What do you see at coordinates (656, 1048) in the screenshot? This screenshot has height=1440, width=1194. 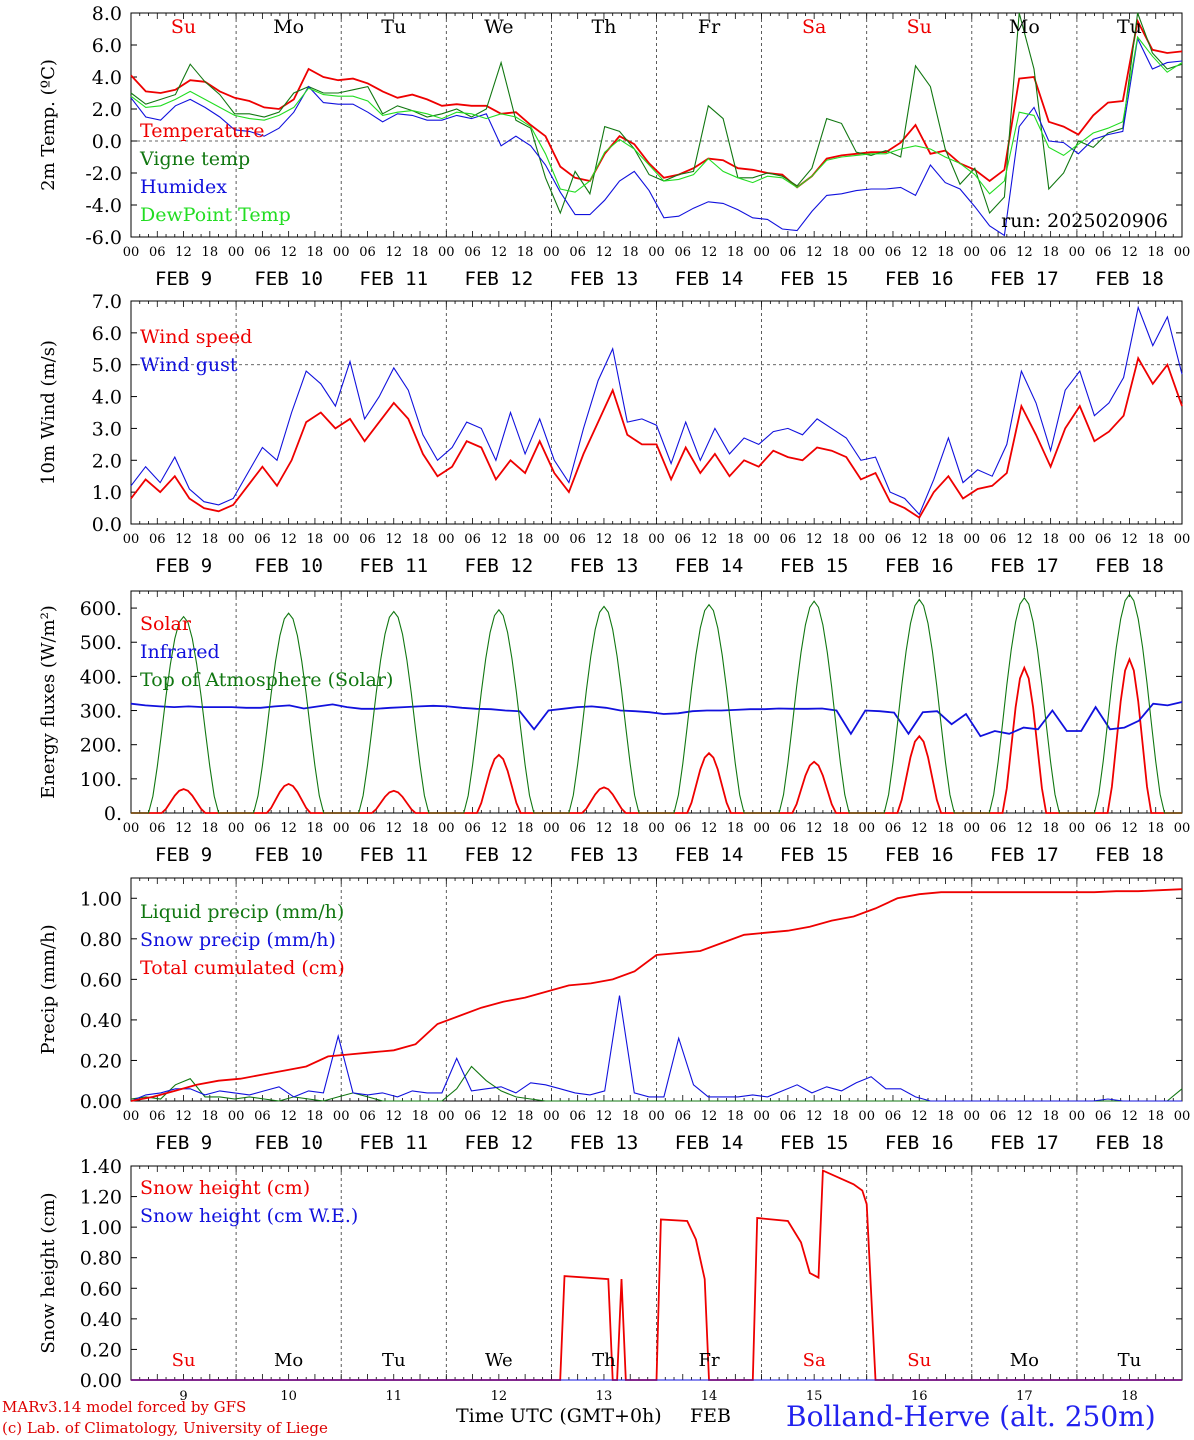 I see `series-line-snow-precip-mm-h-` at bounding box center [656, 1048].